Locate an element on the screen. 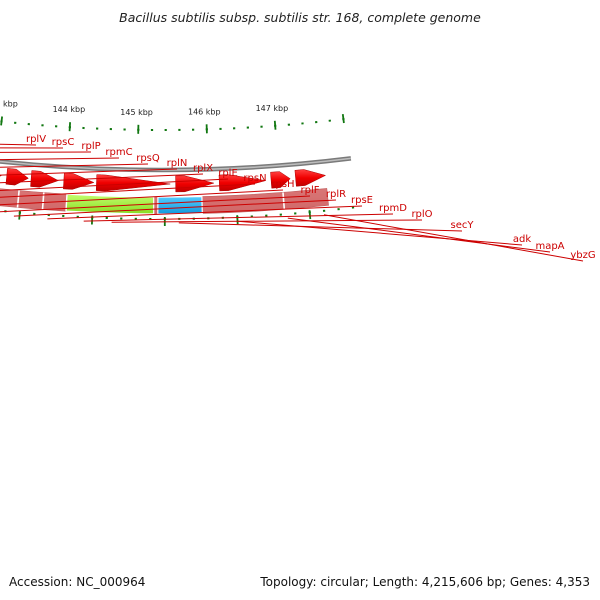  gene-label-rpsh: rpsH is located at coordinates (282, 184).